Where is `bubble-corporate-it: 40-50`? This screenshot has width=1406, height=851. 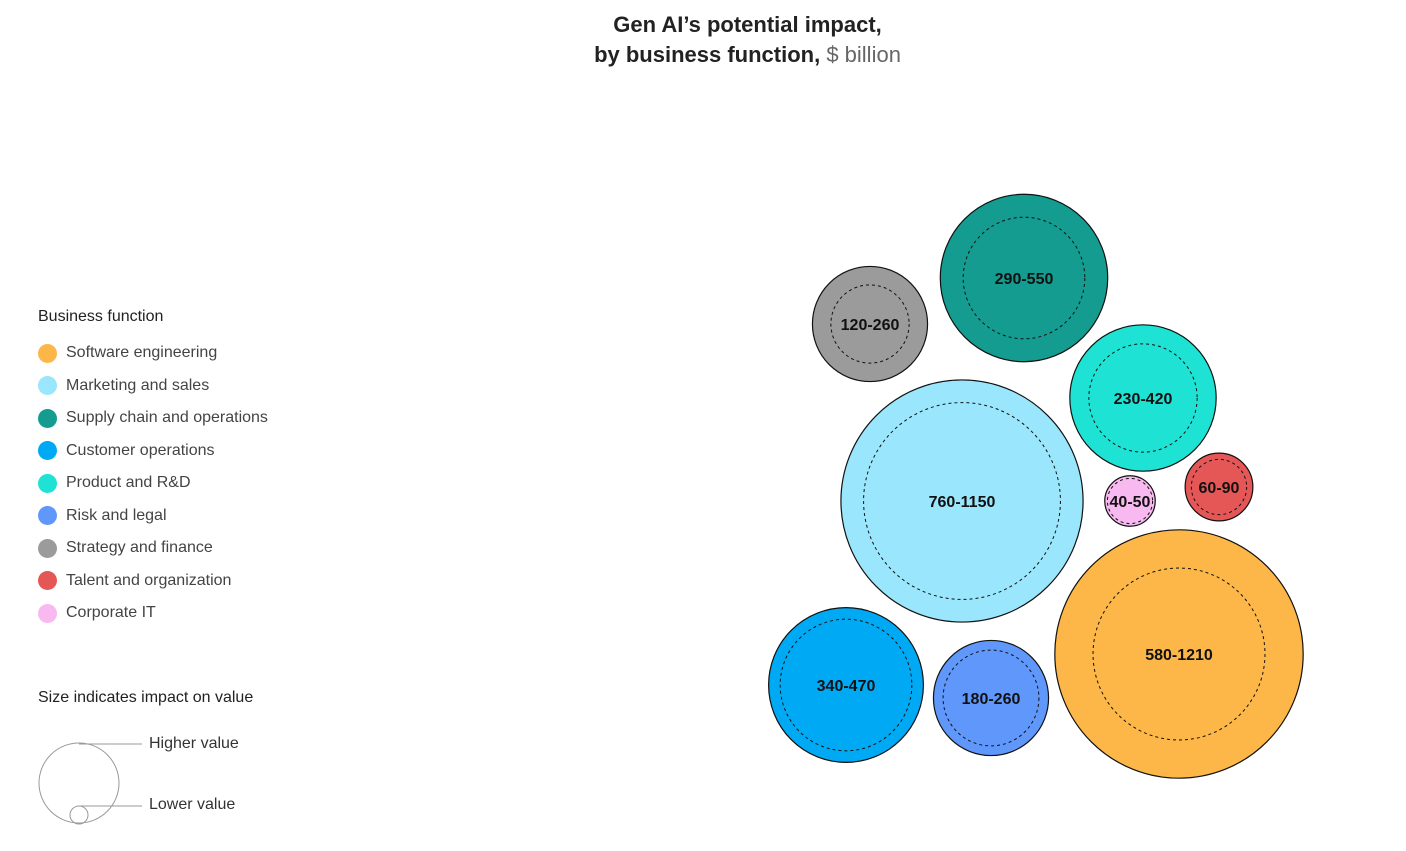
bubble-corporate-it: 40-50 is located at coordinates (1130, 501).